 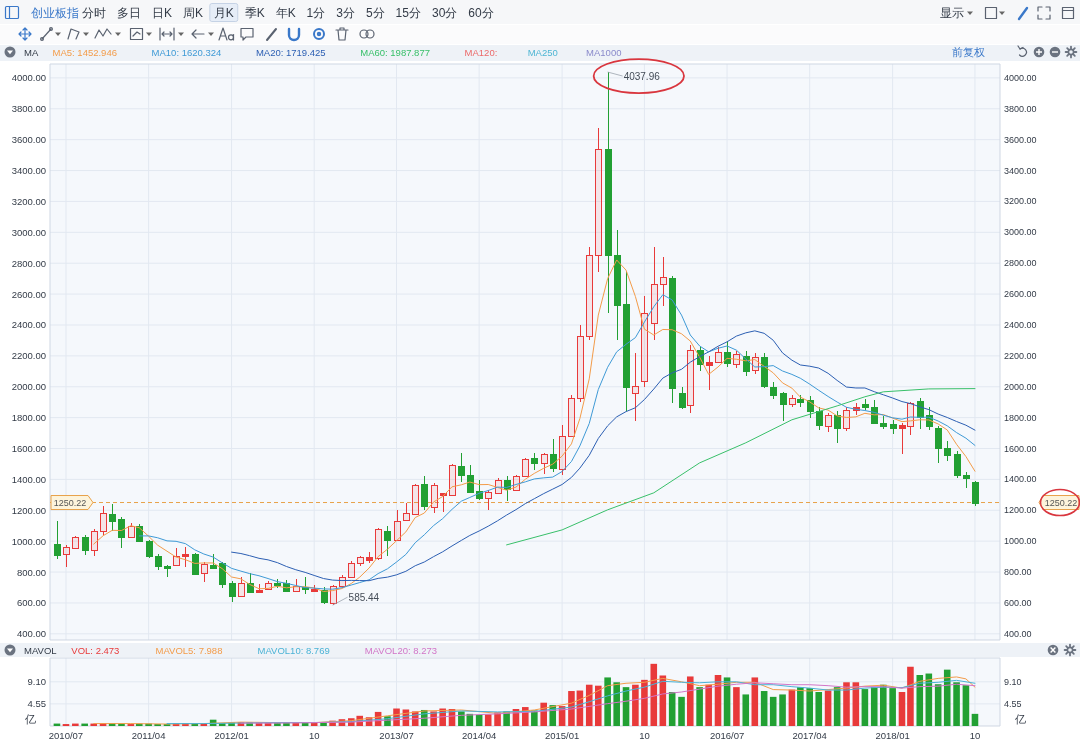 What do you see at coordinates (254, 13) in the screenshot?
I see `text: 季K` at bounding box center [254, 13].